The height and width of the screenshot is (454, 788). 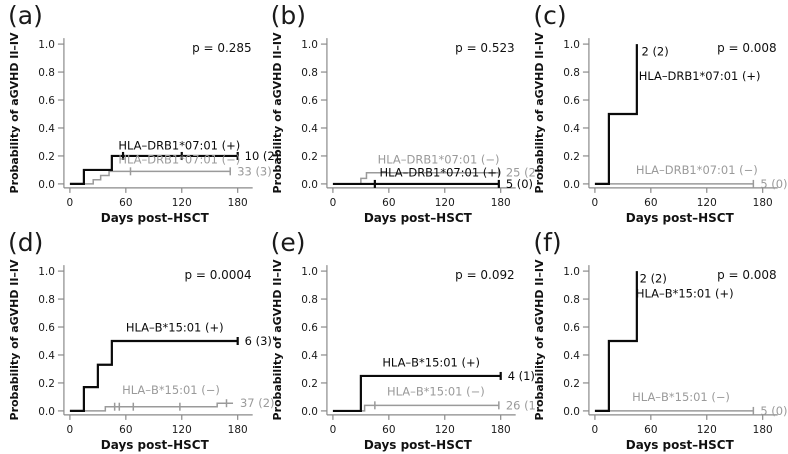 I want to click on series-name-label: HLA–DRB1*07:01 (−), so click(x=438, y=159).